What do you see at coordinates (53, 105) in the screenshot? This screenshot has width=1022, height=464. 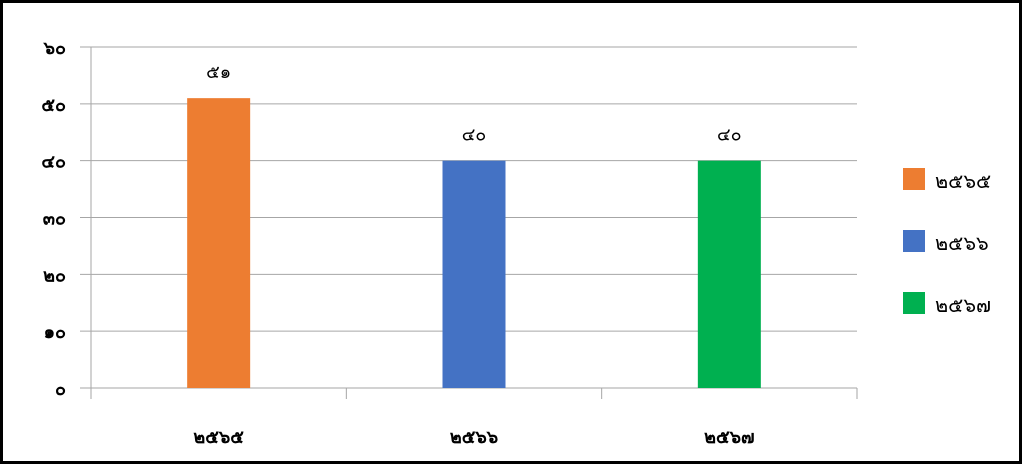 I see `y-tick-label: ๕๐` at bounding box center [53, 105].